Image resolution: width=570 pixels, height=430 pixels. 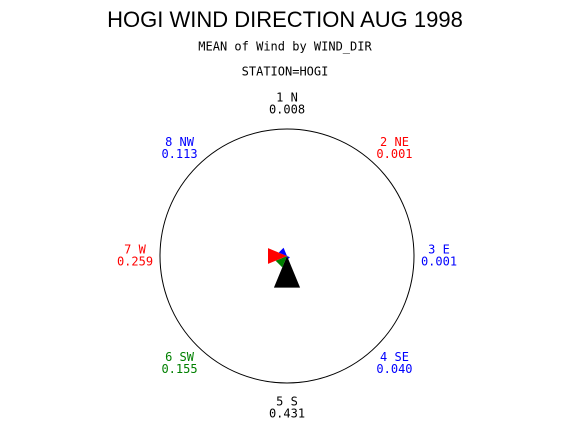 What do you see at coordinates (394, 369) in the screenshot?
I see `value-label: 0.040` at bounding box center [394, 369].